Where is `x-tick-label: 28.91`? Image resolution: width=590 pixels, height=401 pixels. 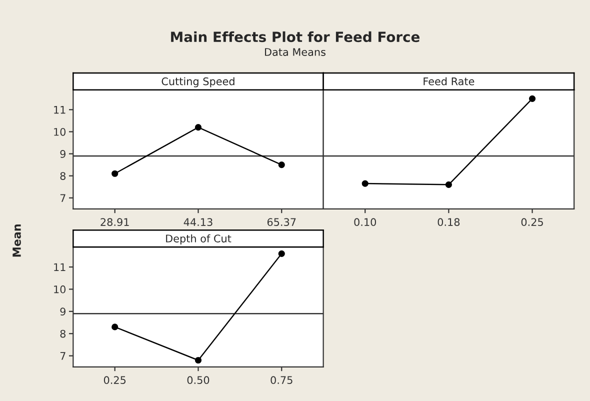 x-tick-label: 28.91 is located at coordinates (114, 222).